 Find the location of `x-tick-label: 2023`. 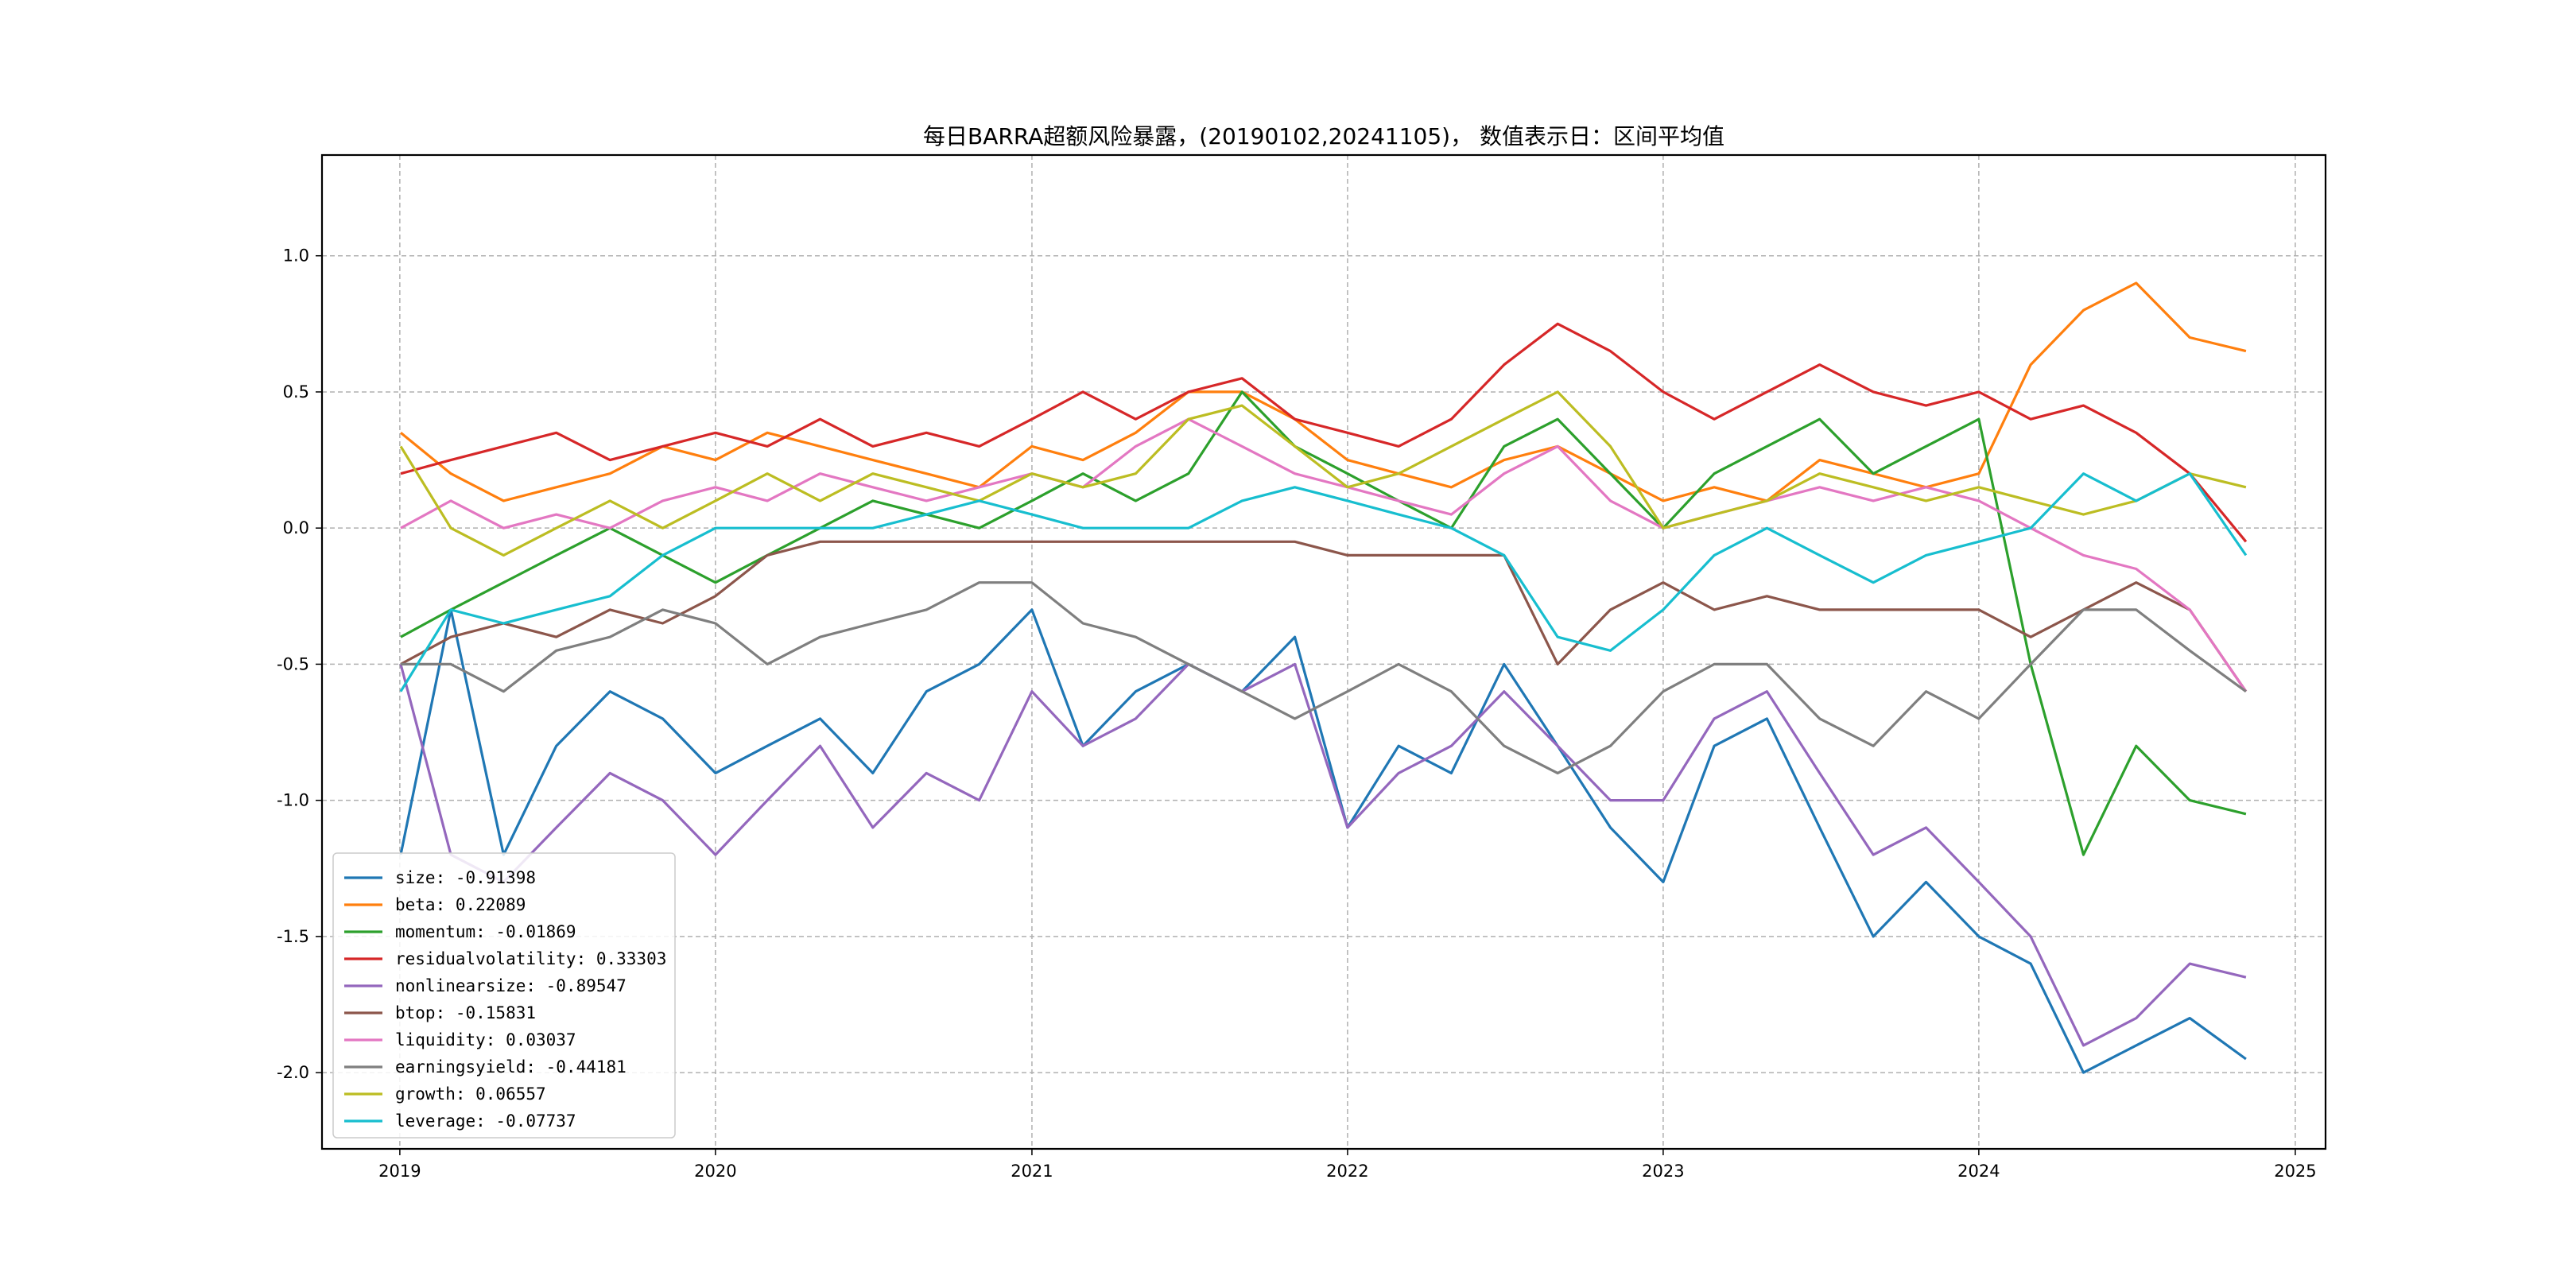

x-tick-label: 2023 is located at coordinates (1663, 1171).